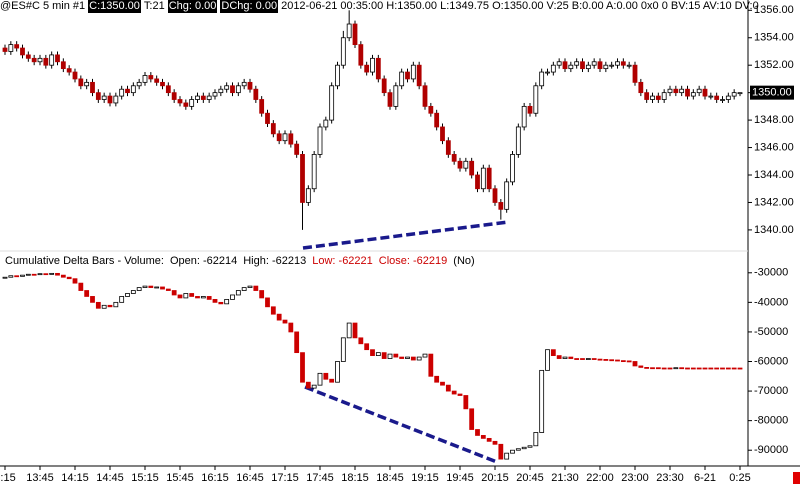  I want to click on y-tick-label: 1340.00, so click(774, 230).